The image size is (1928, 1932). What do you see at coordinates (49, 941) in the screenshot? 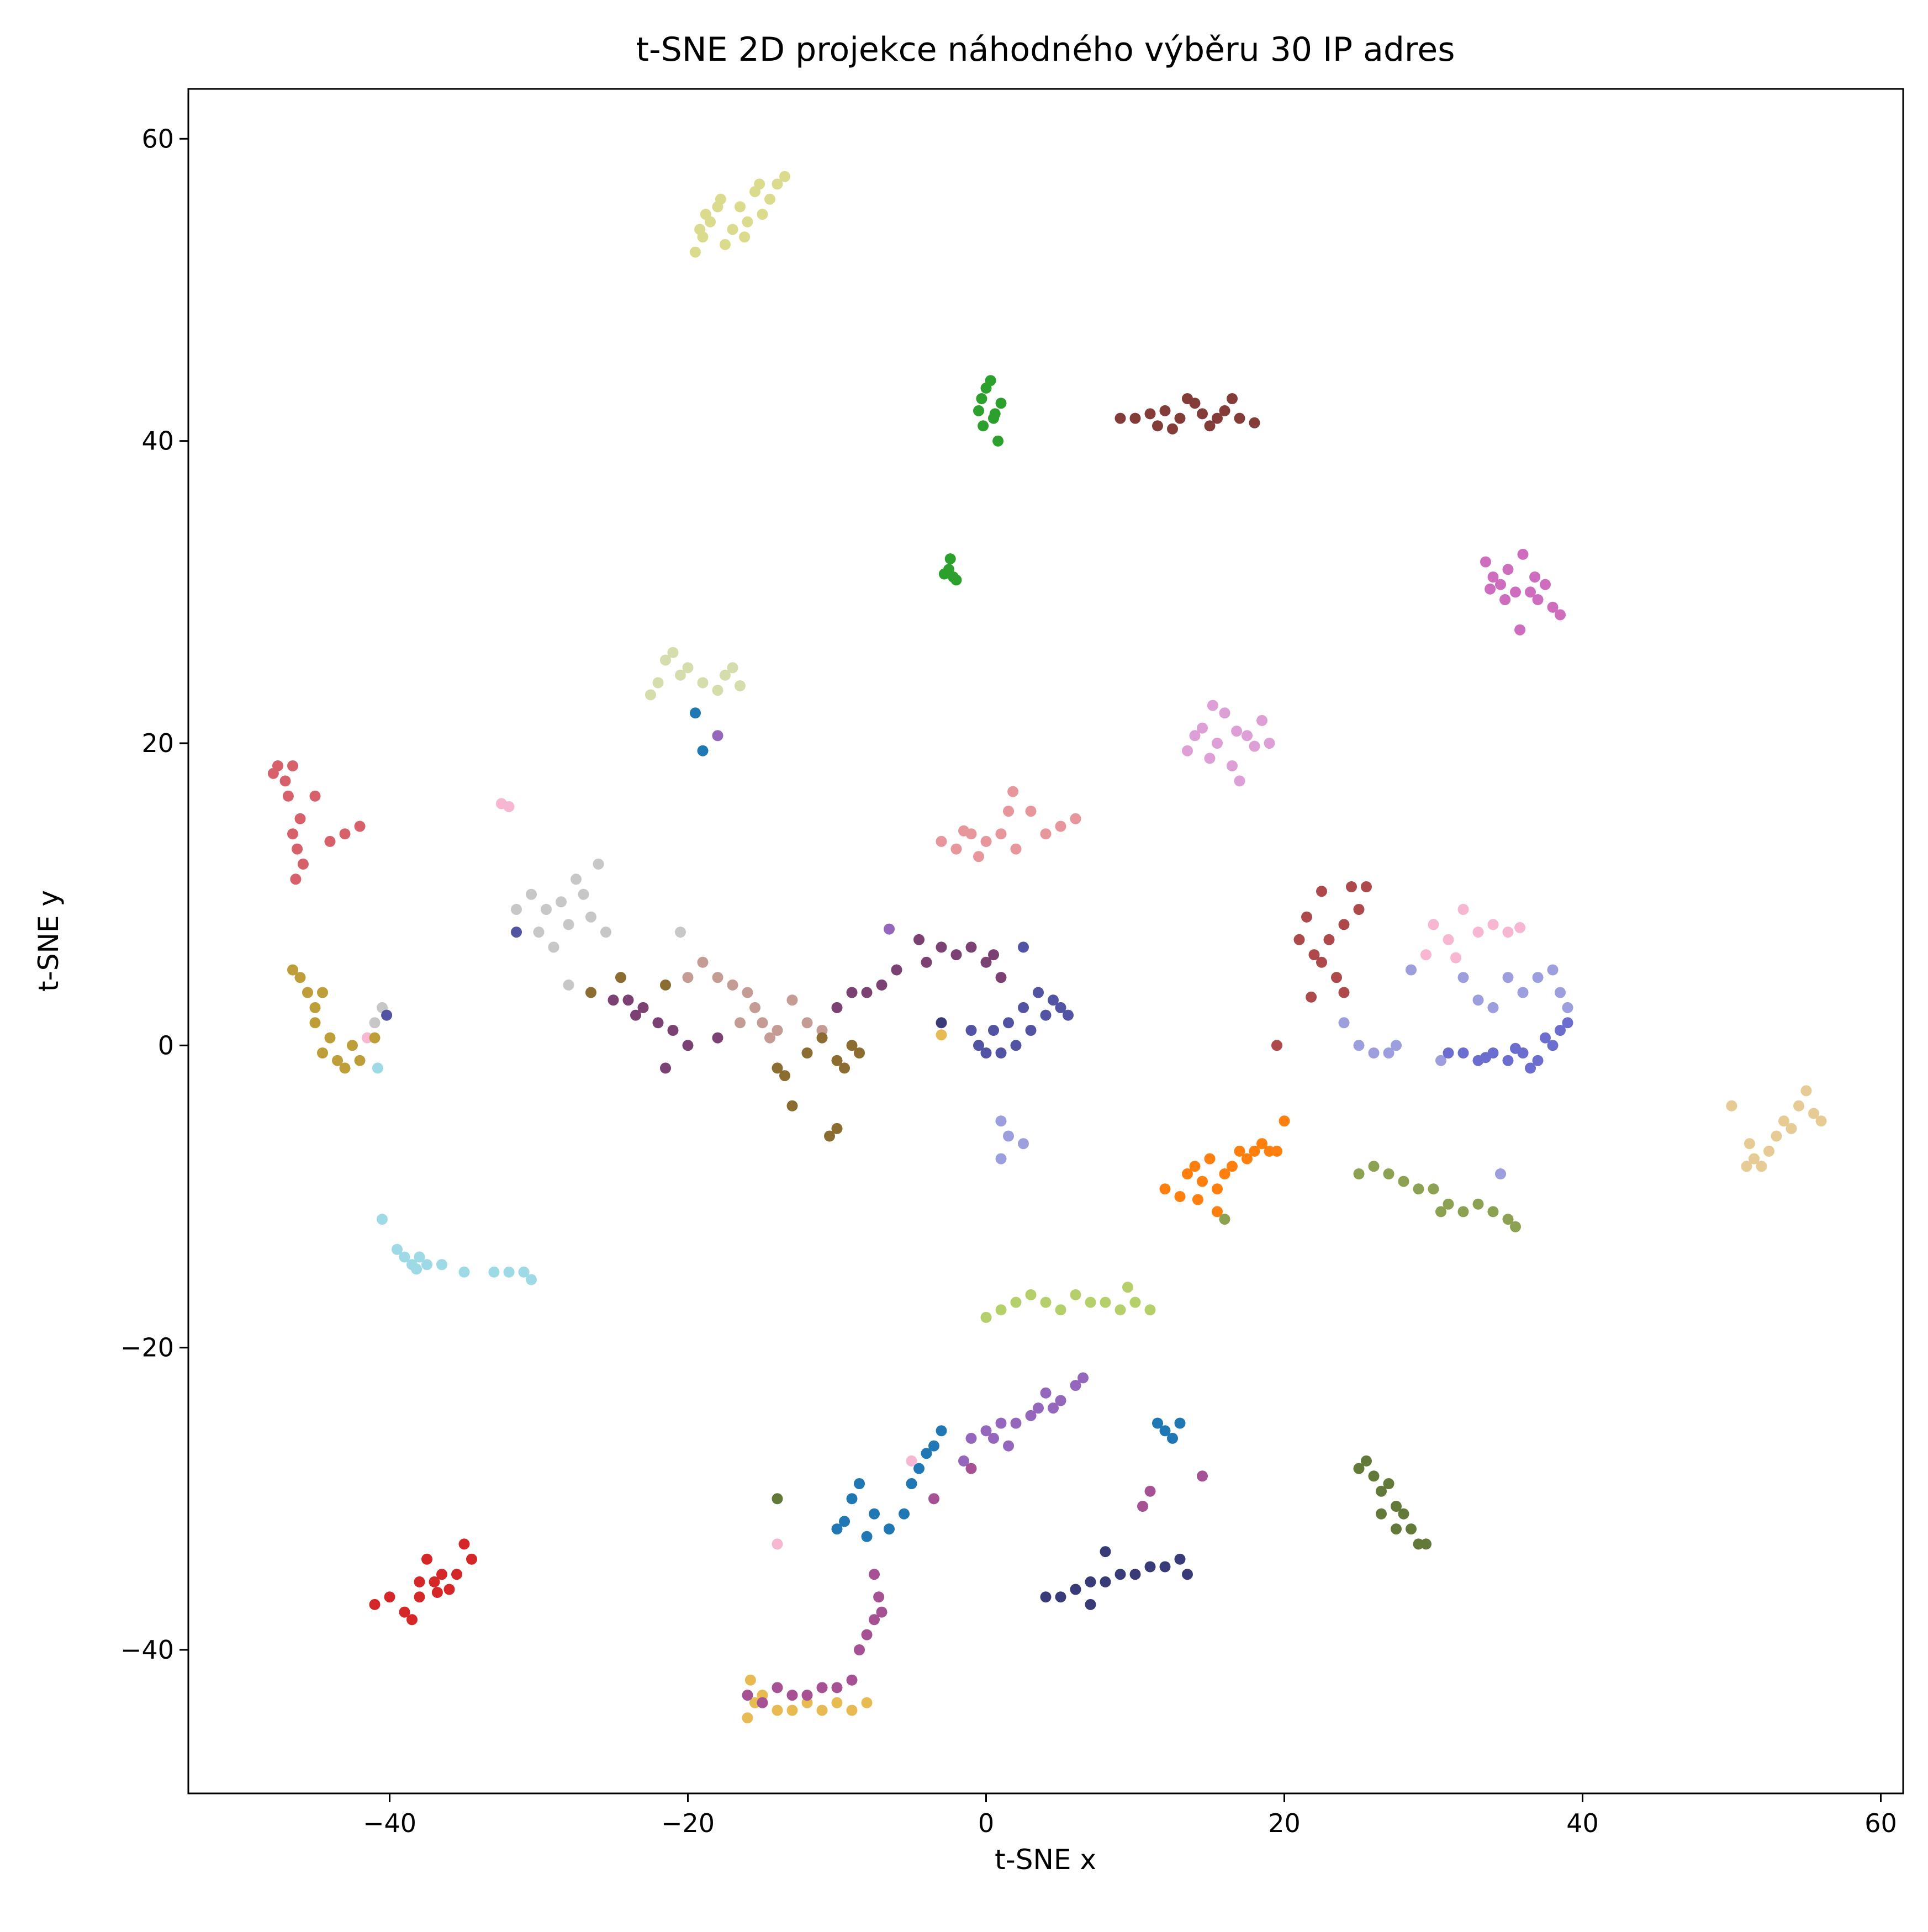
I see `y-axis-label: t-SNE y` at bounding box center [49, 941].